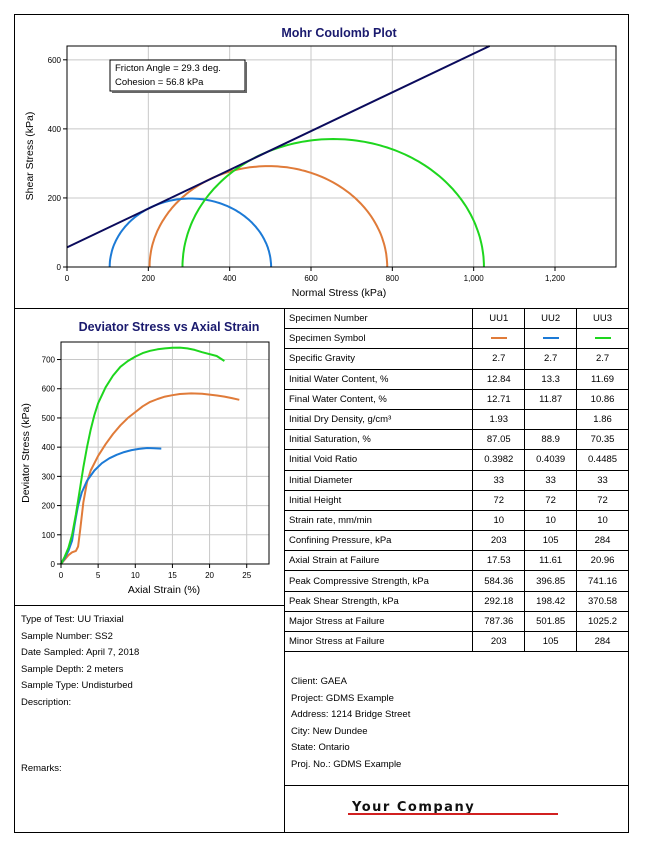  I want to click on x-axis-label: Normal Stress (kPa), so click(339, 293).